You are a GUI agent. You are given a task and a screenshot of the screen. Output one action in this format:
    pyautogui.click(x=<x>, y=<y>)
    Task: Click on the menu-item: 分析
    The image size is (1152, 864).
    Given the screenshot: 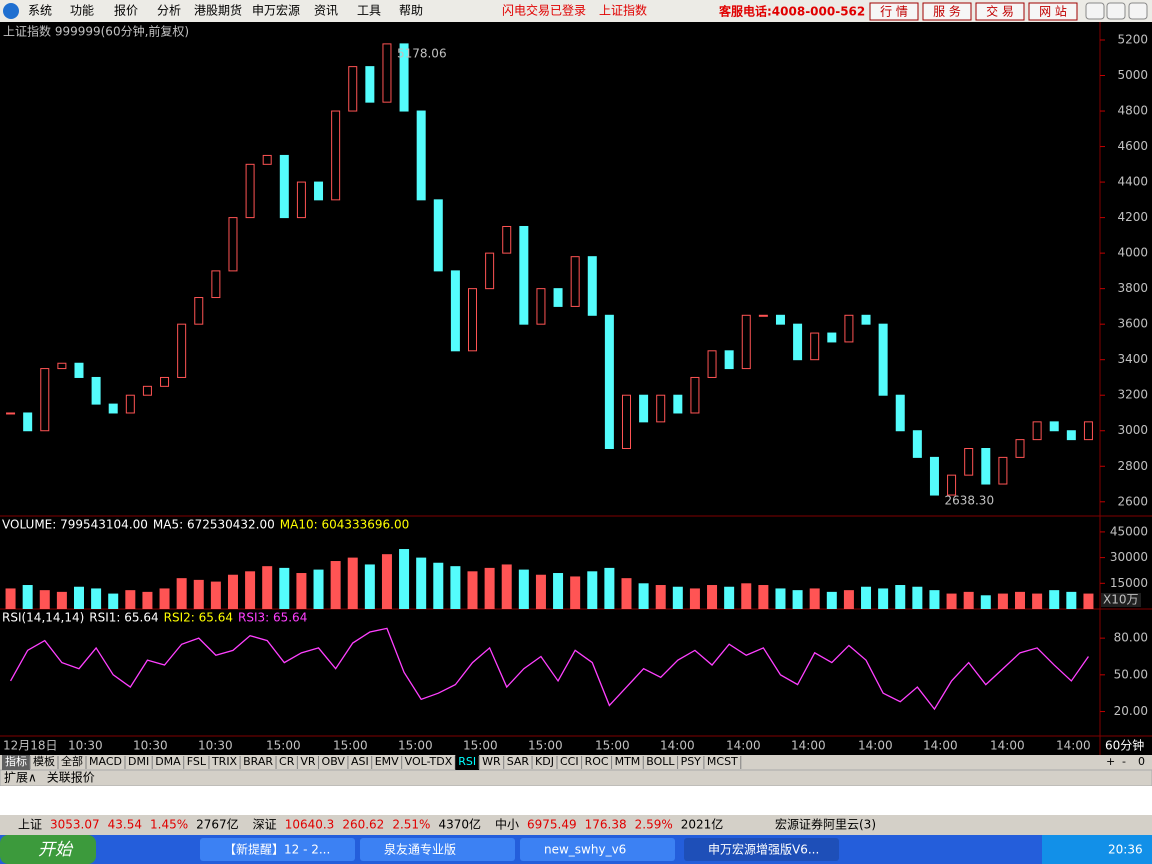 What is the action you would take?
    pyautogui.click(x=169, y=11)
    